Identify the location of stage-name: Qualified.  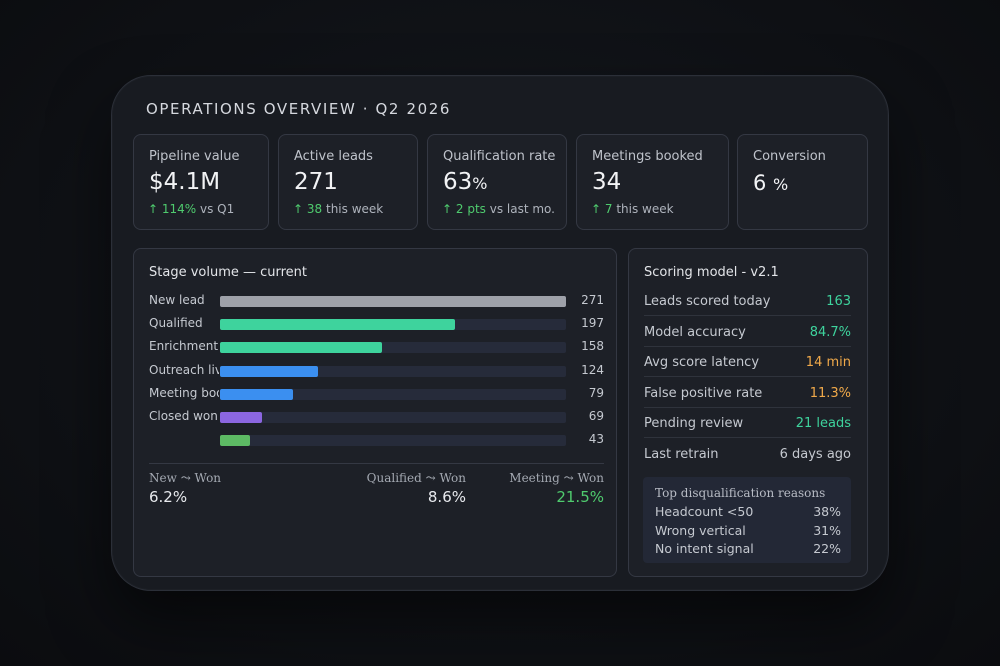
(176, 323).